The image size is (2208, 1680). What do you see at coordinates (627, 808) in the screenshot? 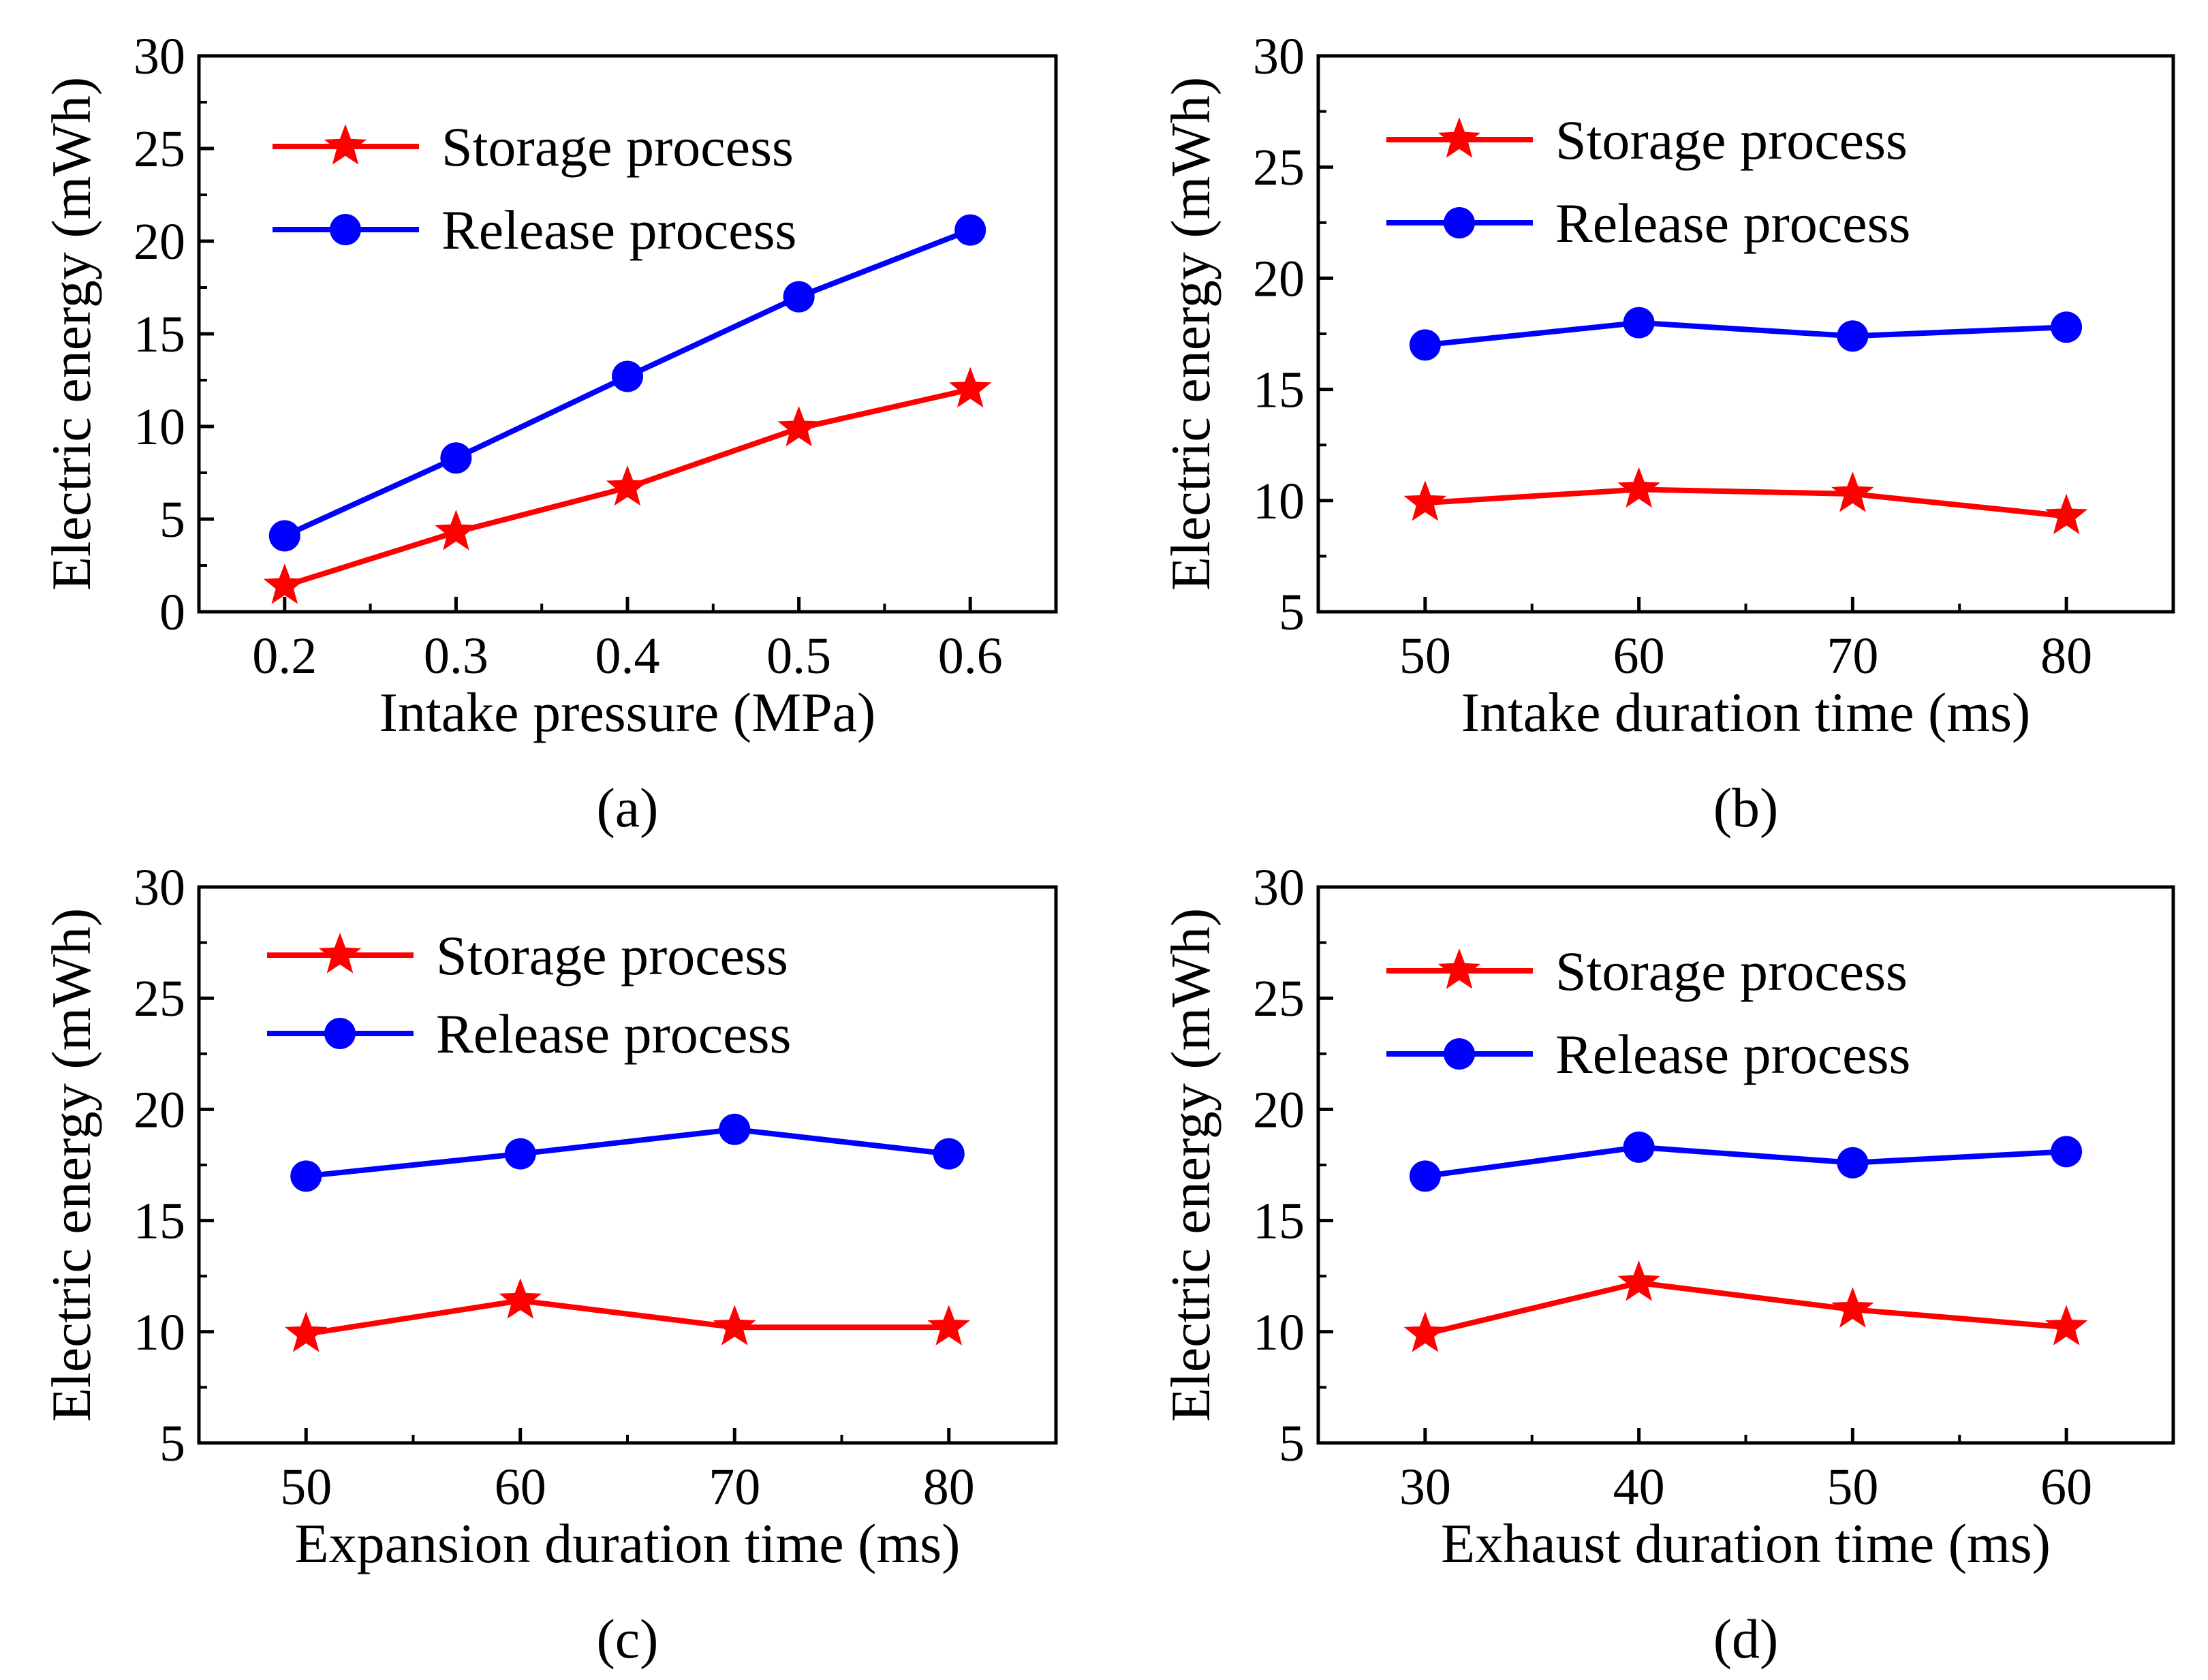
I see `panel-label: (a)` at bounding box center [627, 808].